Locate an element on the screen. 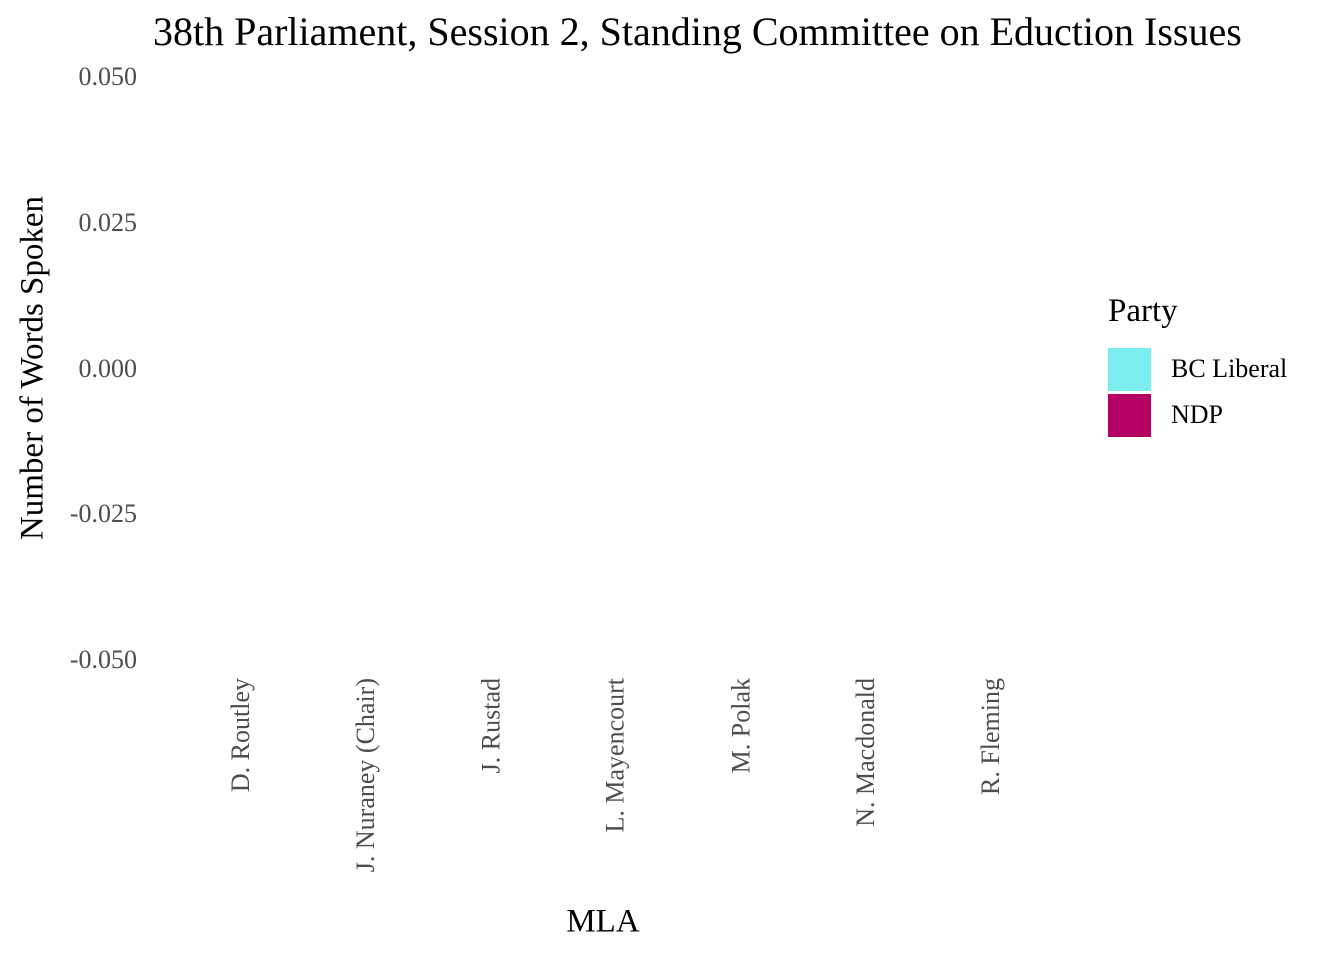  y-tick-label: 0.025 is located at coordinates (108, 222).